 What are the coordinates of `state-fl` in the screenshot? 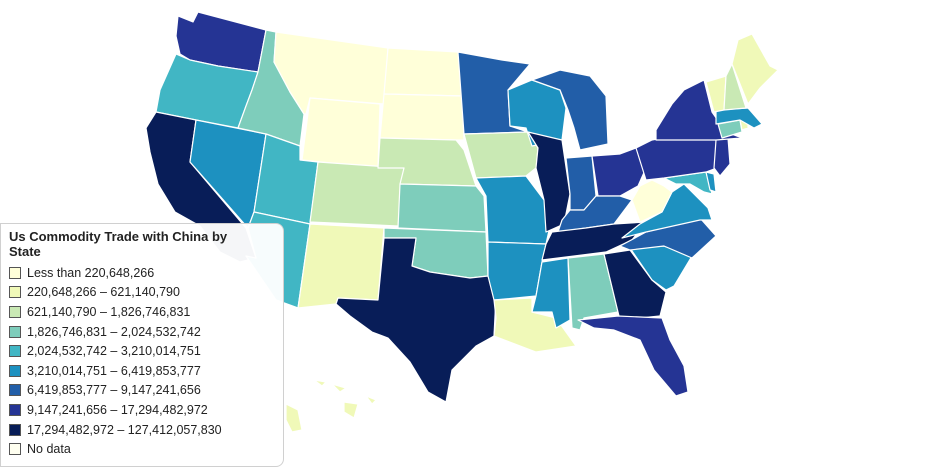 It's located at (633, 356).